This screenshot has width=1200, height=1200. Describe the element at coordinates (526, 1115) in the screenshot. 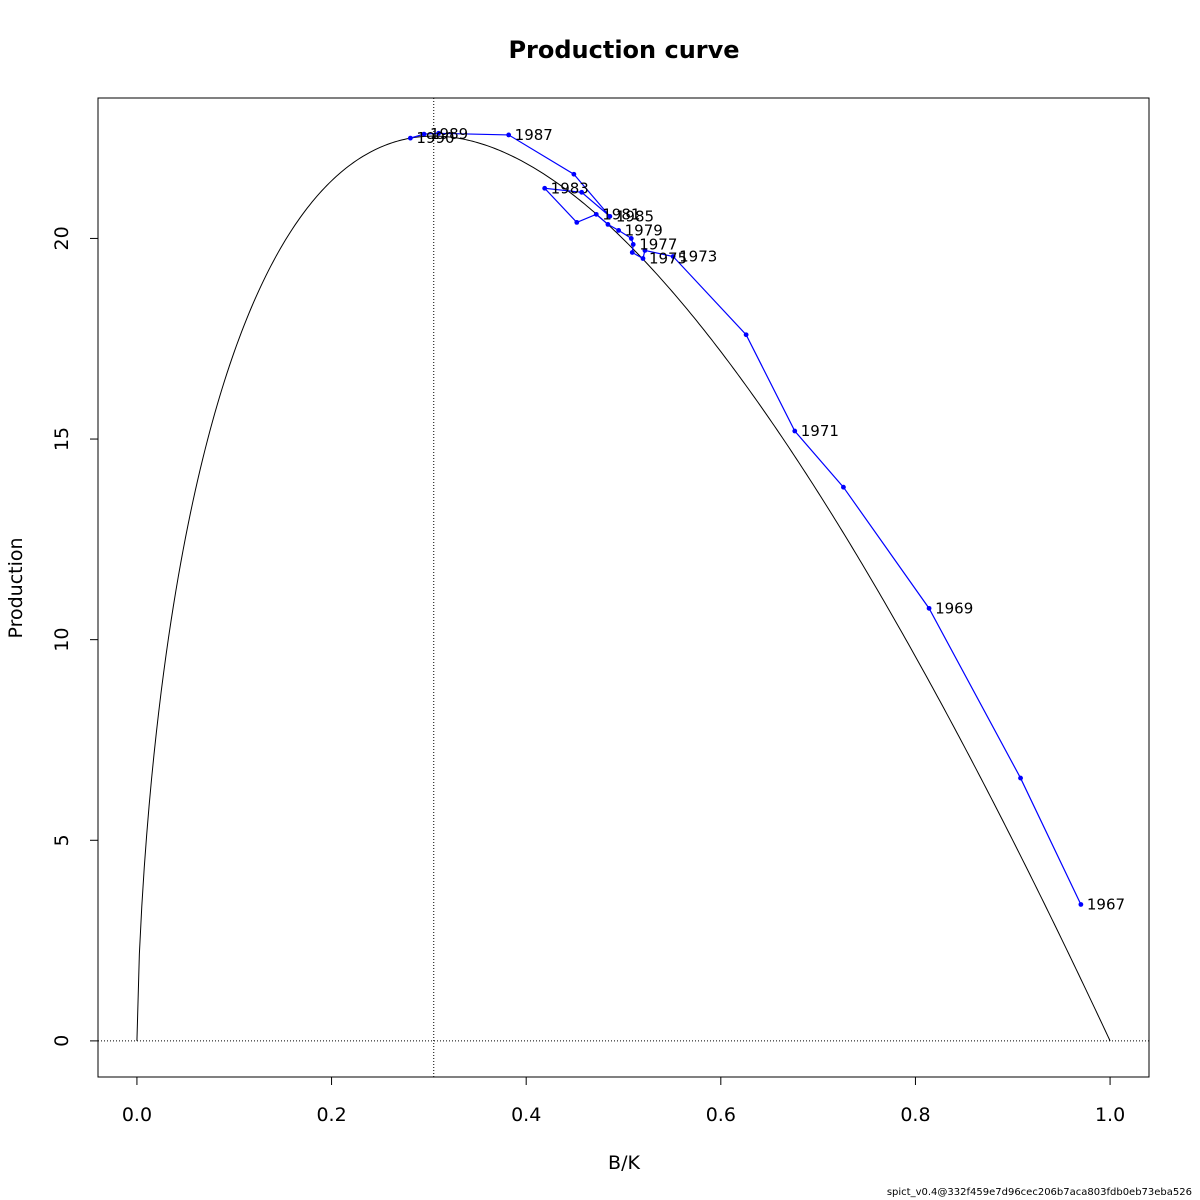

I see `x-tick-label: 0.4` at that location.